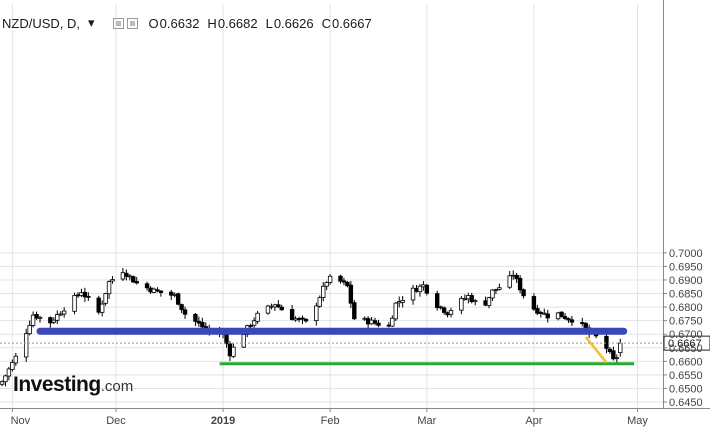 This screenshot has width=710, height=429. What do you see at coordinates (117, 386) in the screenshot?
I see `logo-suffix: .com` at bounding box center [117, 386].